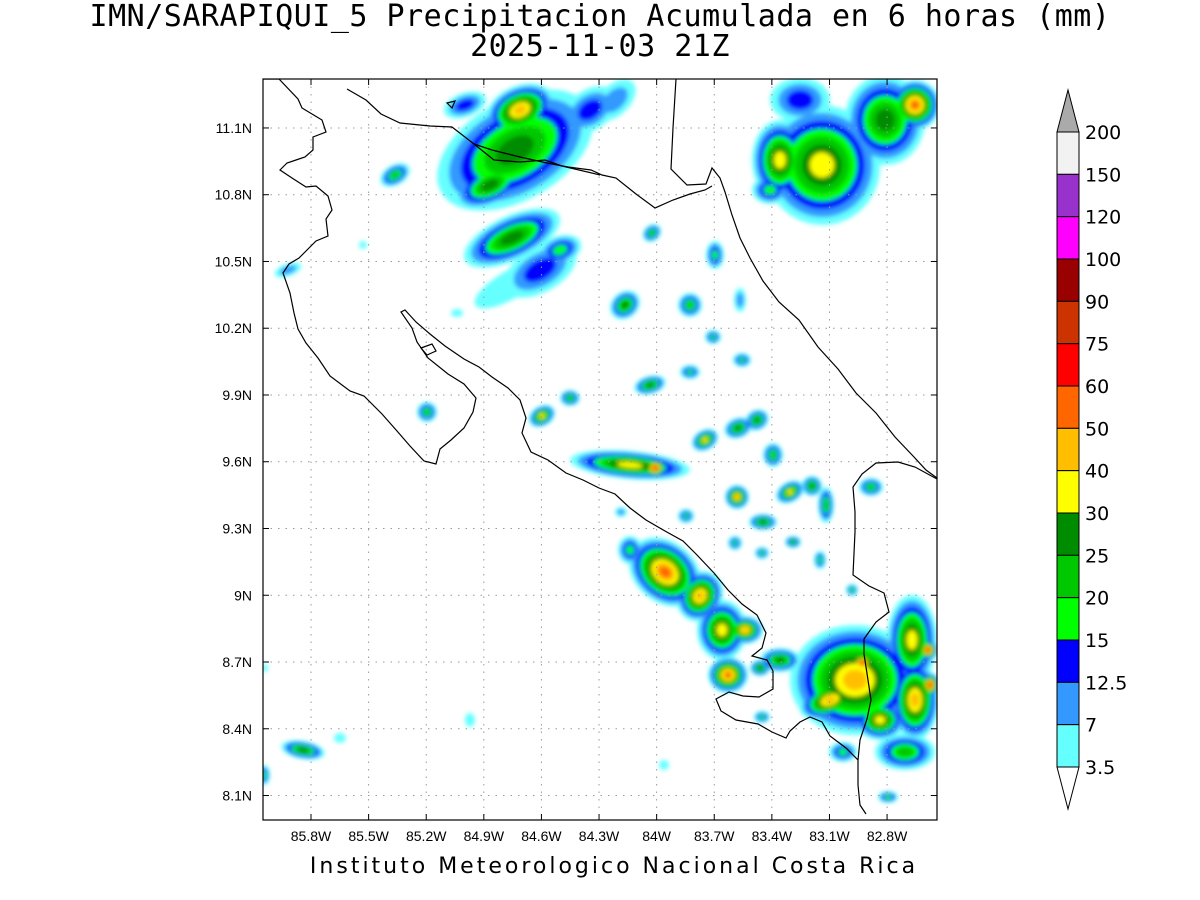 The height and width of the screenshot is (900, 1200). I want to click on lat-tick-label: 11.1N, so click(234, 128).